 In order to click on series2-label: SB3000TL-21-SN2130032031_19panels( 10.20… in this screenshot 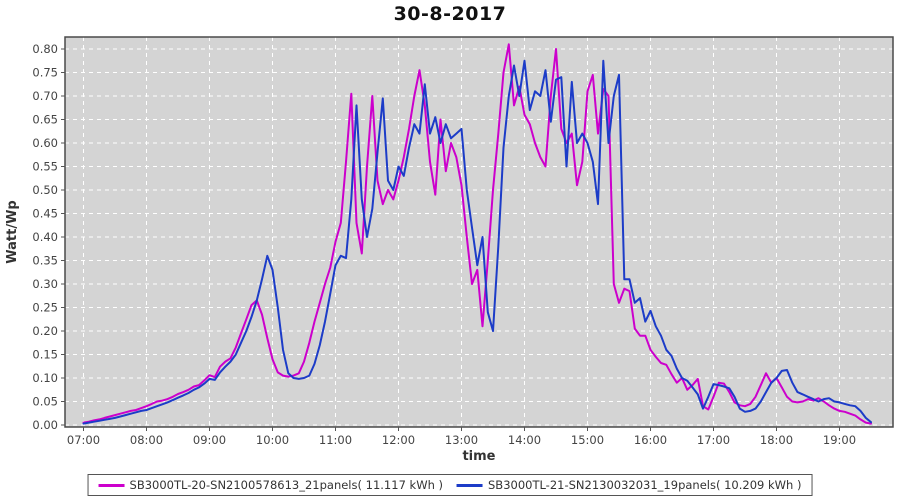, I will do `click(645, 485)`.